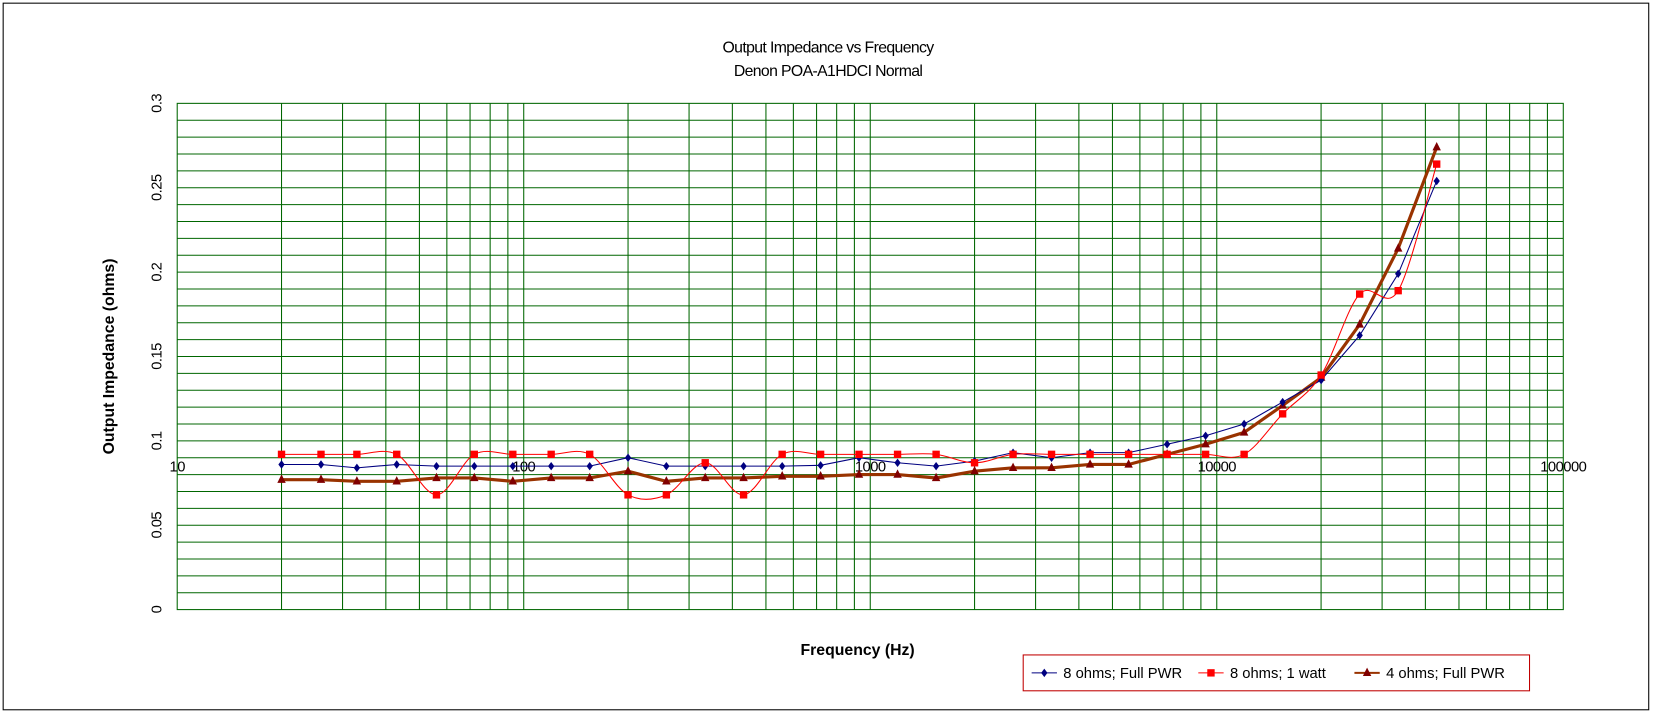 The width and height of the screenshot is (1654, 714). I want to click on x-axis-ticks: 10 100 1000 10000 100000, so click(879, 467).